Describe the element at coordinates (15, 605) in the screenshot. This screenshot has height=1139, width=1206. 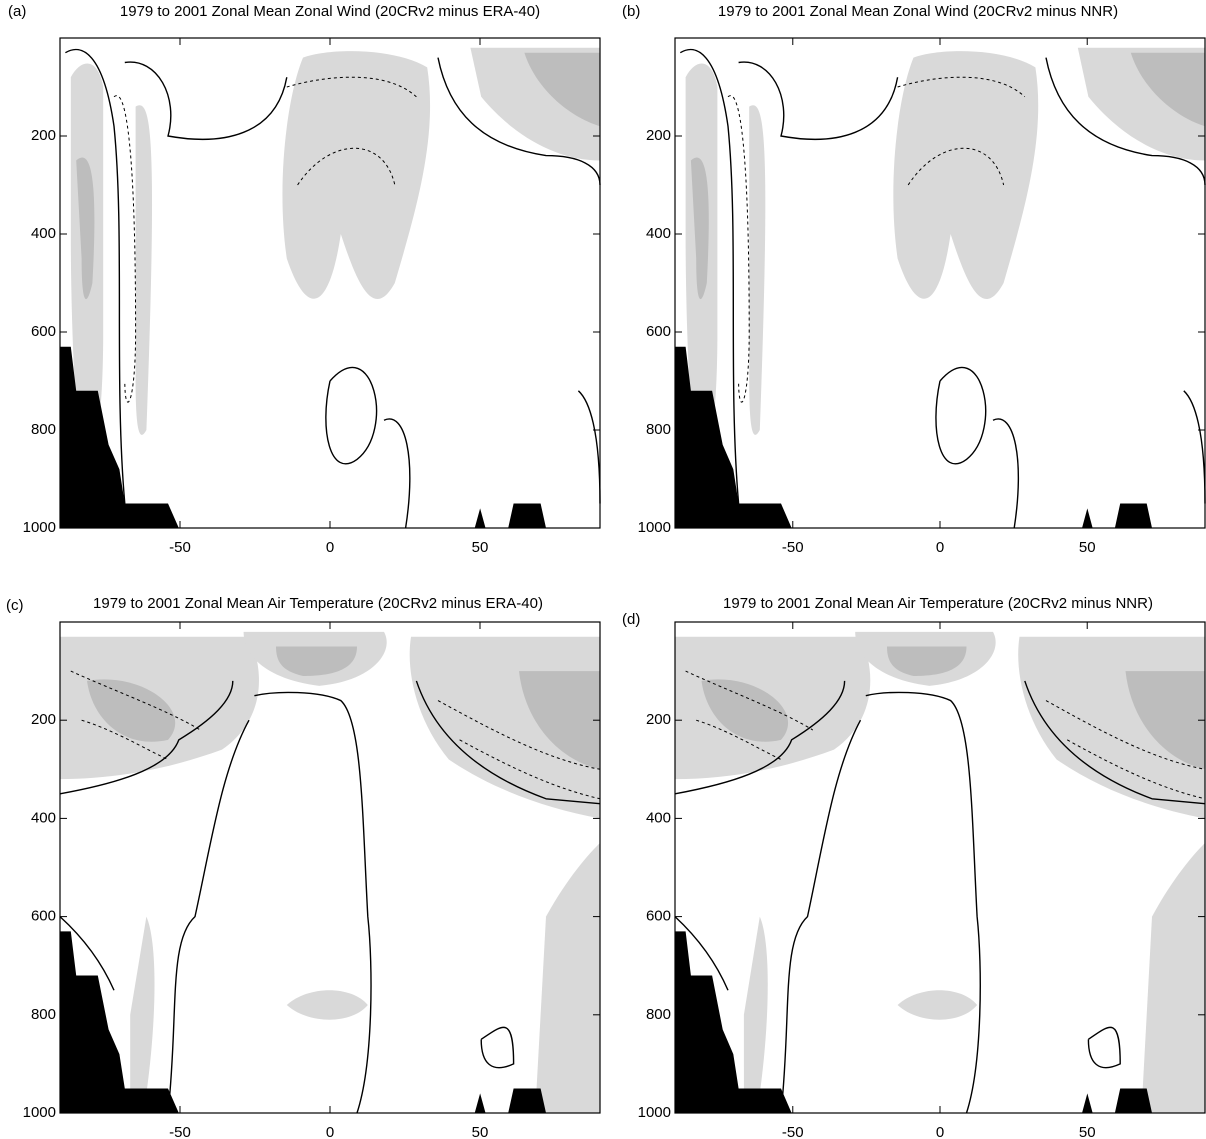
I see `panel-label: (c)` at that location.